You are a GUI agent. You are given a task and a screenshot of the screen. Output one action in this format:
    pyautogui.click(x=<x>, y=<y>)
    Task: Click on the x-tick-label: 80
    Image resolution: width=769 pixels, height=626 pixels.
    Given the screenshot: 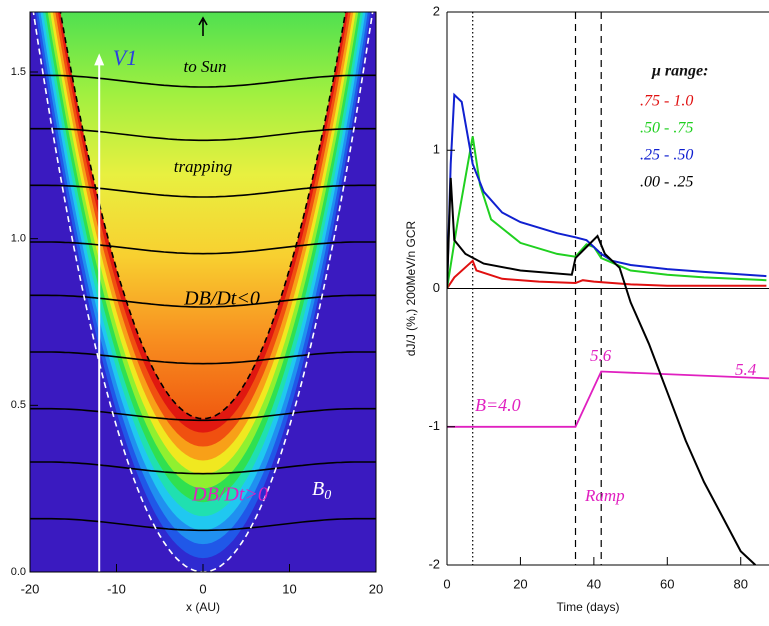 What is the action you would take?
    pyautogui.click(x=740, y=583)
    